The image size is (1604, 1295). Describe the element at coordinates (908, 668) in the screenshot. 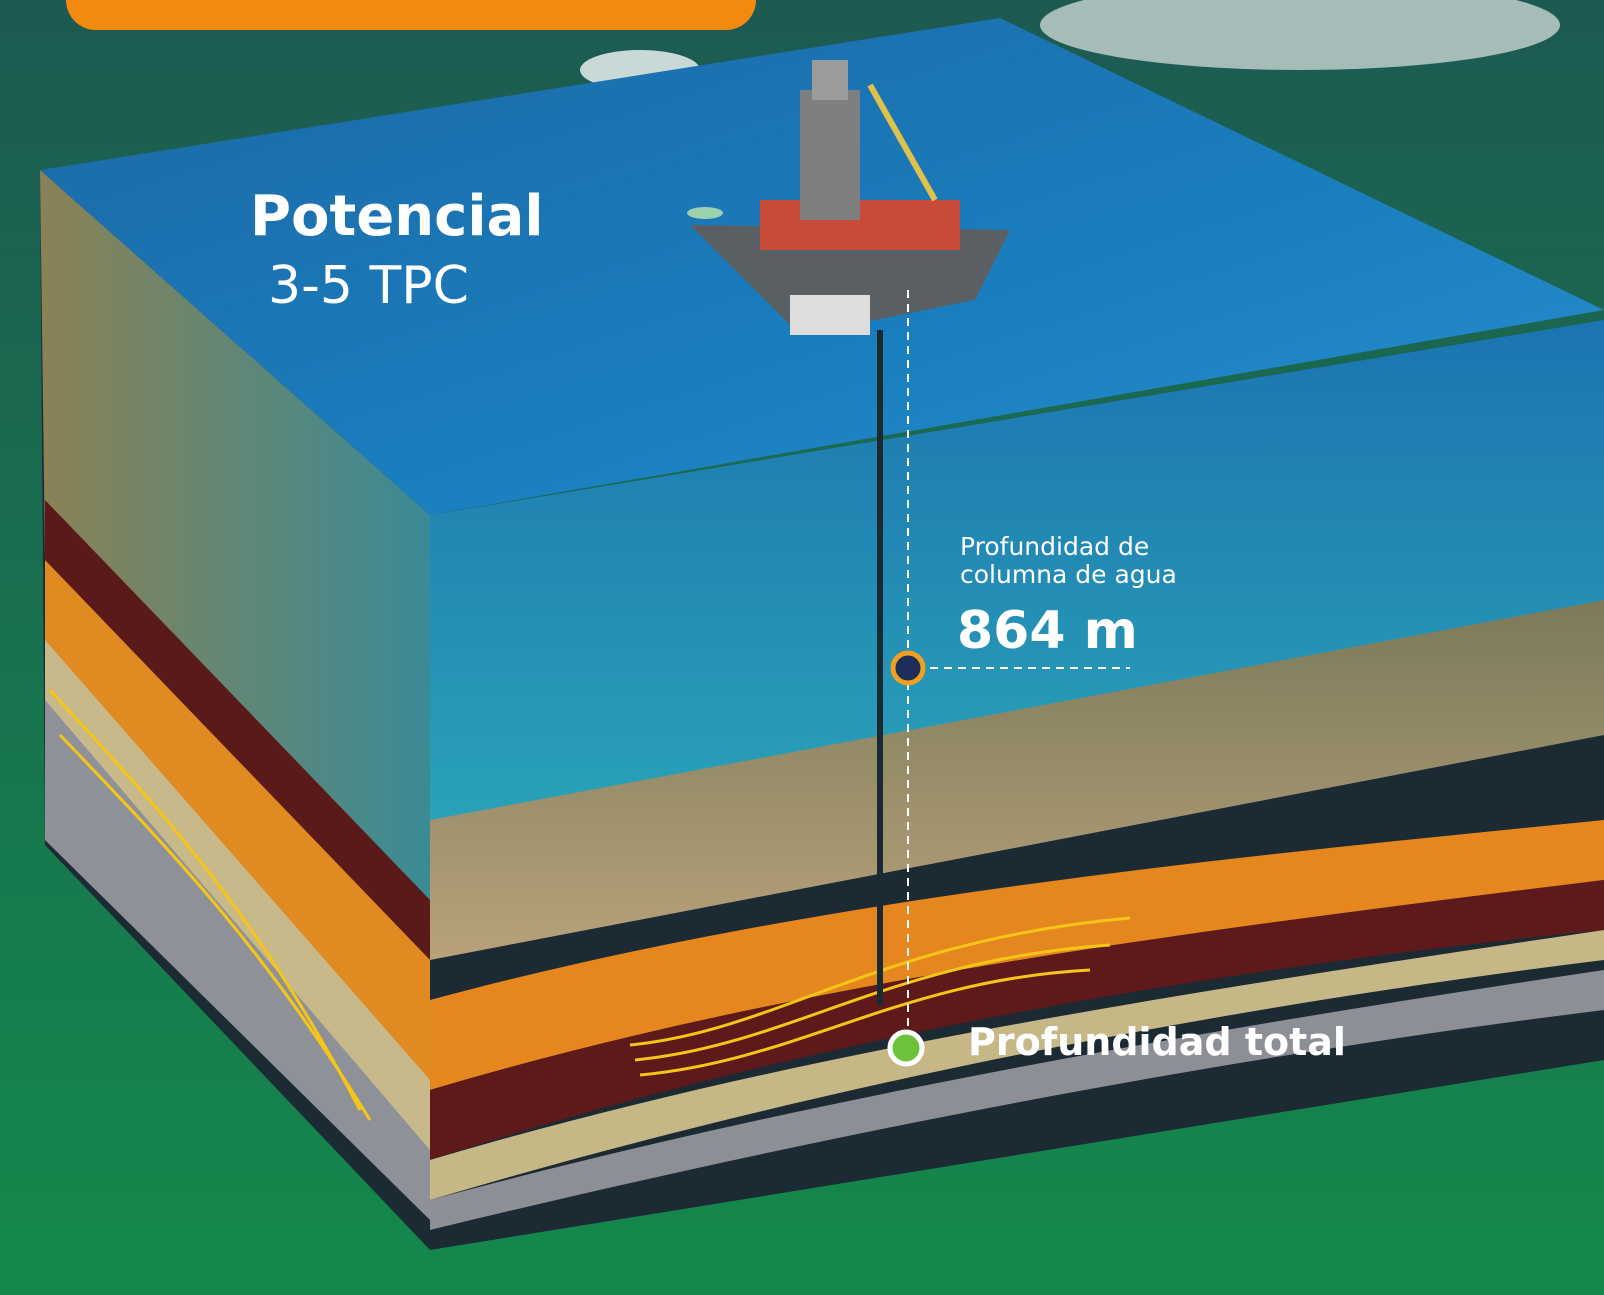

I see `water-depth-marker` at that location.